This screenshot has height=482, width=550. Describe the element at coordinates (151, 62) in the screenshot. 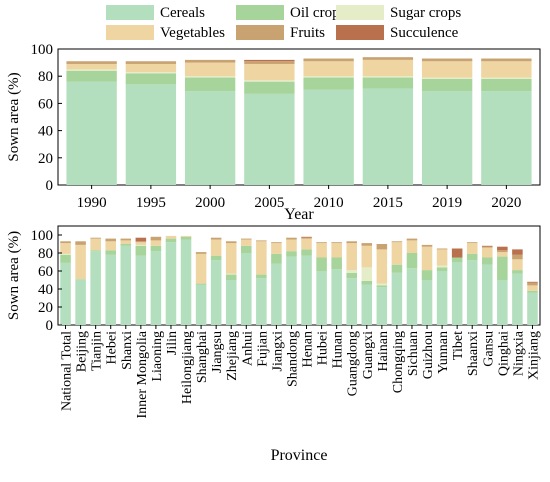

I see `bar-1995-fruits` at that location.